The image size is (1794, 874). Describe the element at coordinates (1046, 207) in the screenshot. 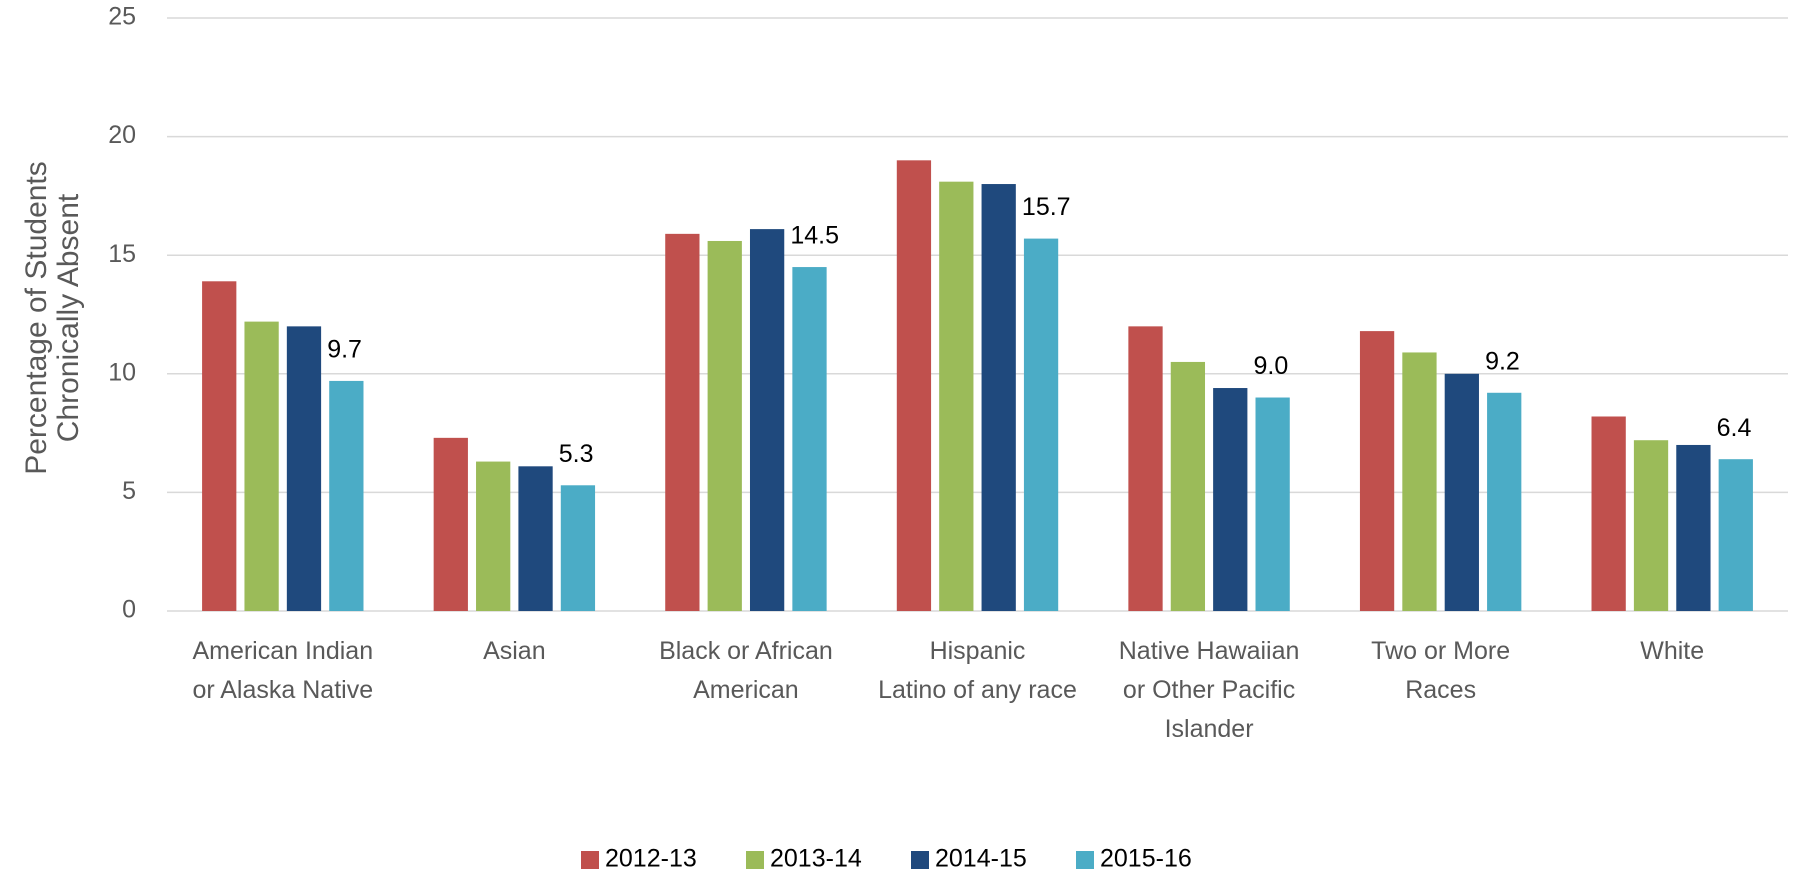

I see `value-label: 15.7` at that location.